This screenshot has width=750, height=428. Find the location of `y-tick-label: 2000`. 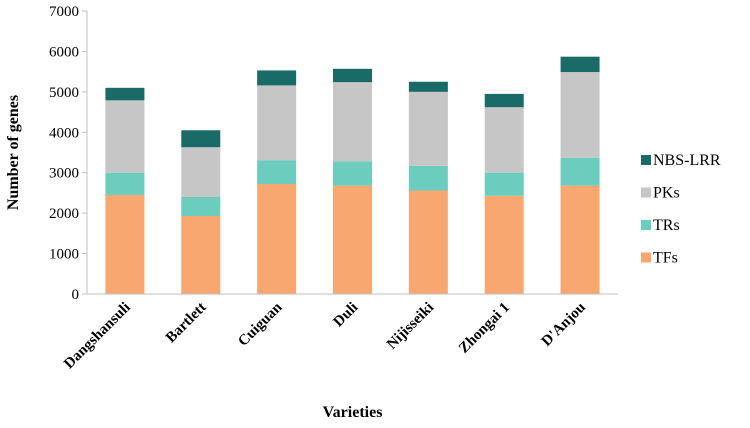

y-tick-label: 2000 is located at coordinates (64, 214).